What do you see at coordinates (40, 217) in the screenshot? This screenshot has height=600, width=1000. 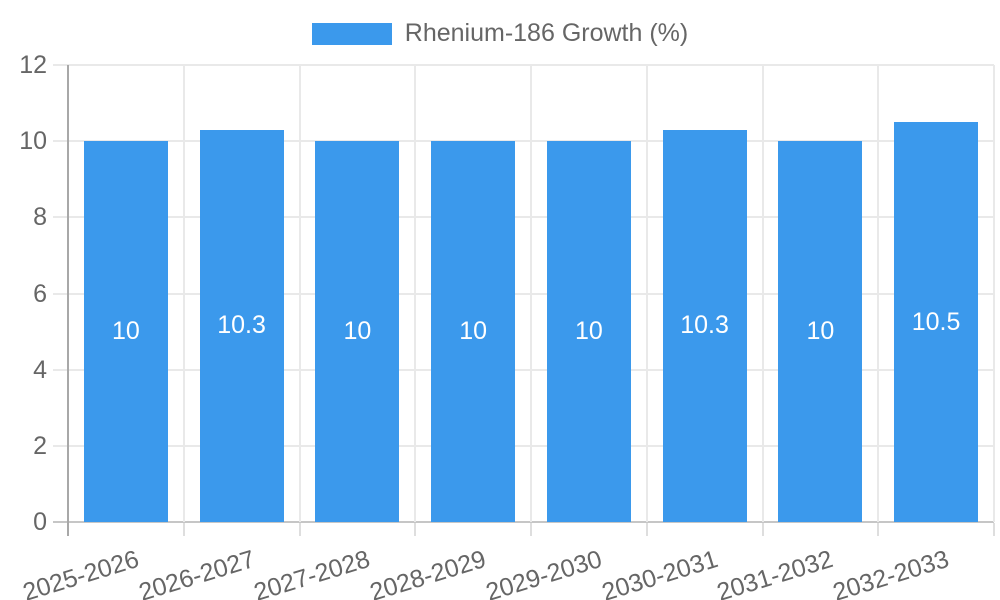 I see `y-axis-label: 8` at bounding box center [40, 217].